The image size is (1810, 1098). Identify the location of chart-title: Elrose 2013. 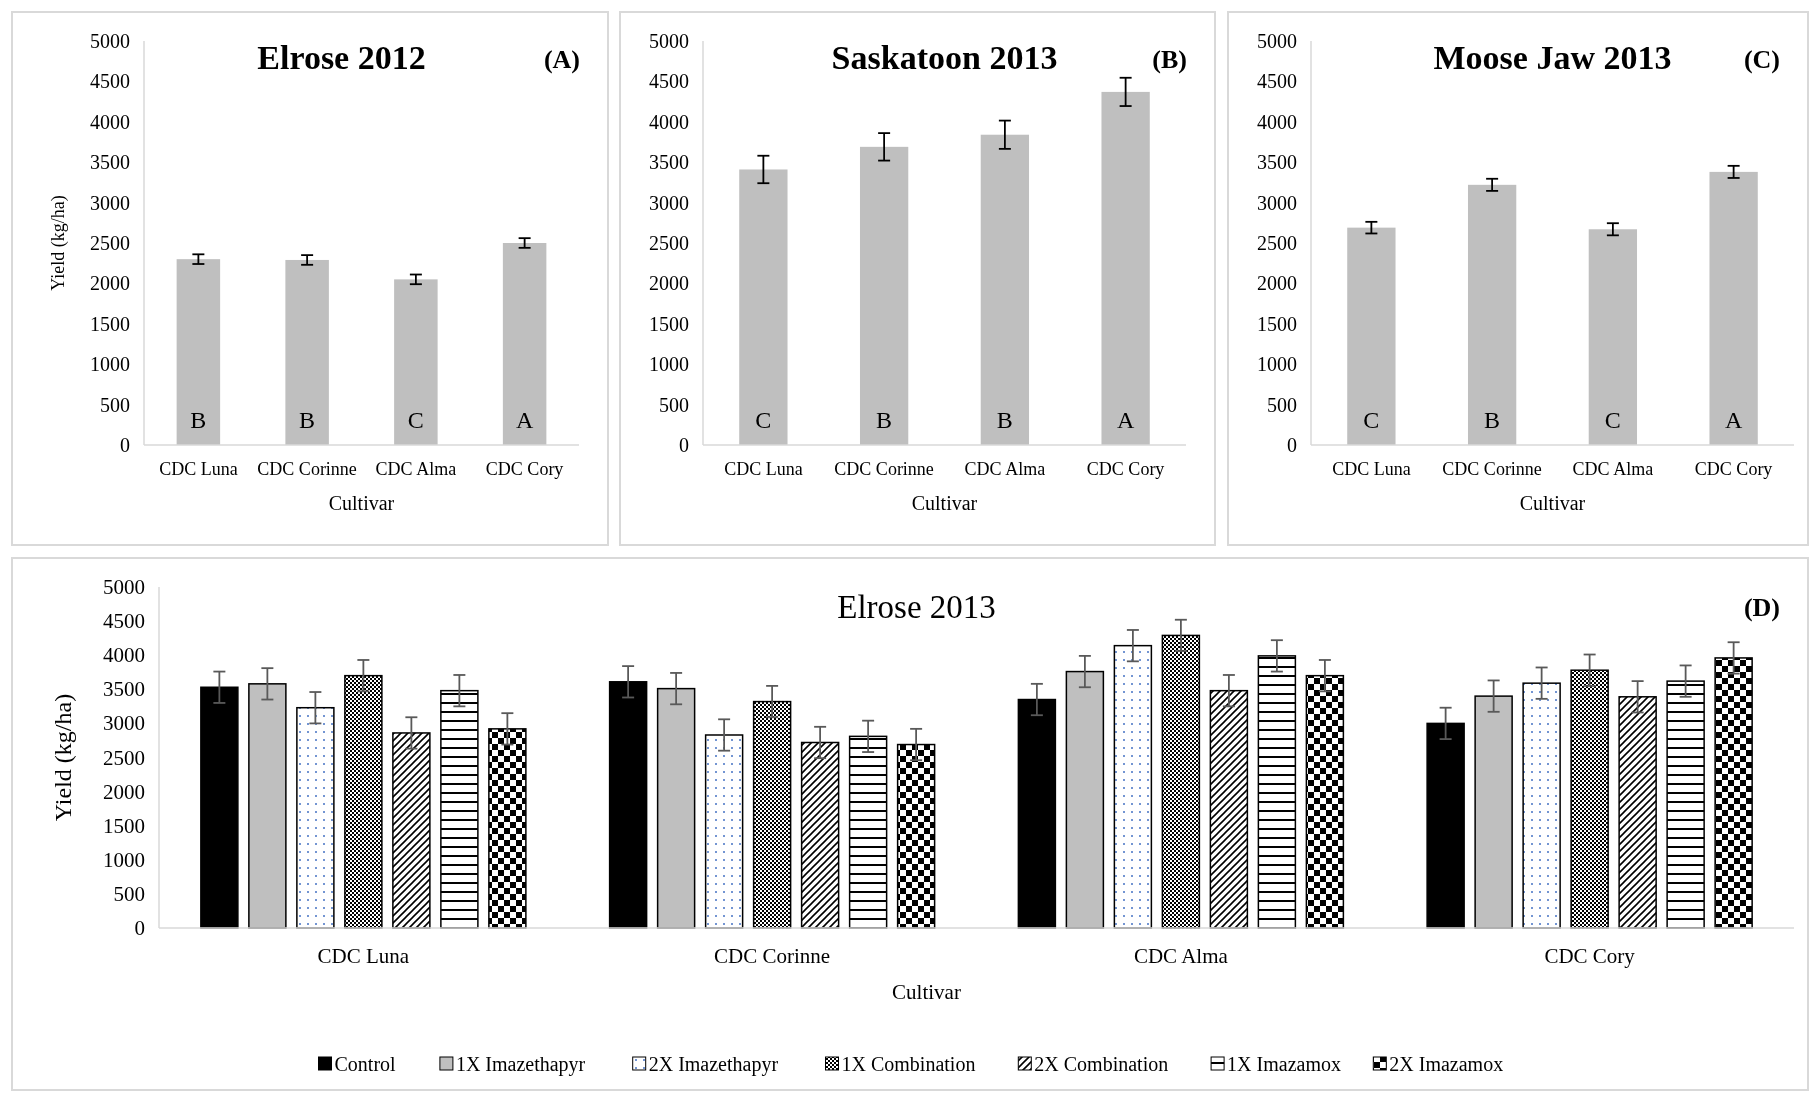
(916, 607).